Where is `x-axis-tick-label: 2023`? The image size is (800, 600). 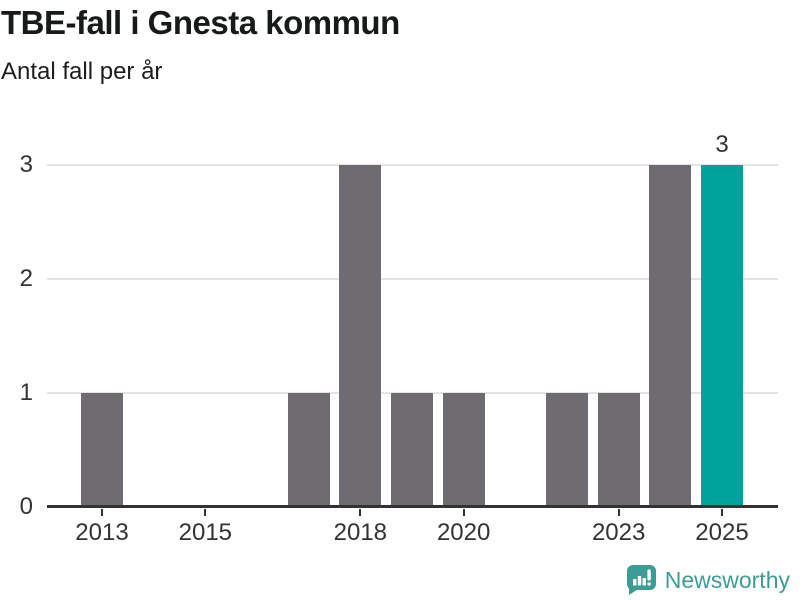
x-axis-tick-label: 2023 is located at coordinates (618, 532).